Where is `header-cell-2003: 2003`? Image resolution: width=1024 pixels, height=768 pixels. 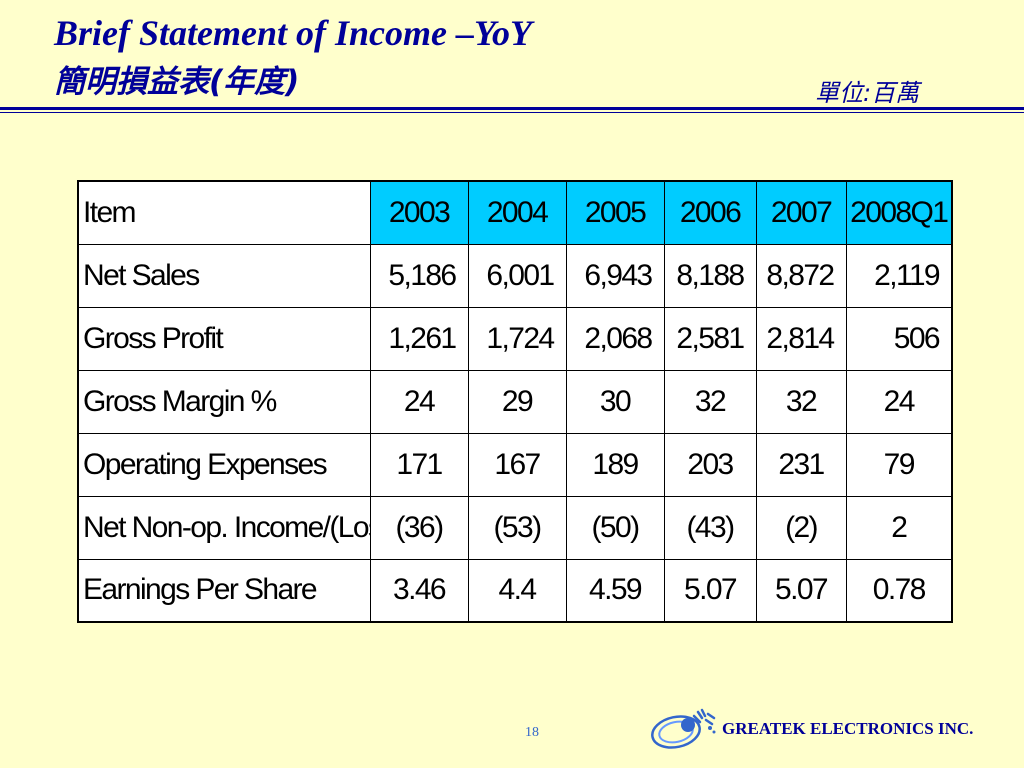 header-cell-2003: 2003 is located at coordinates (419, 212).